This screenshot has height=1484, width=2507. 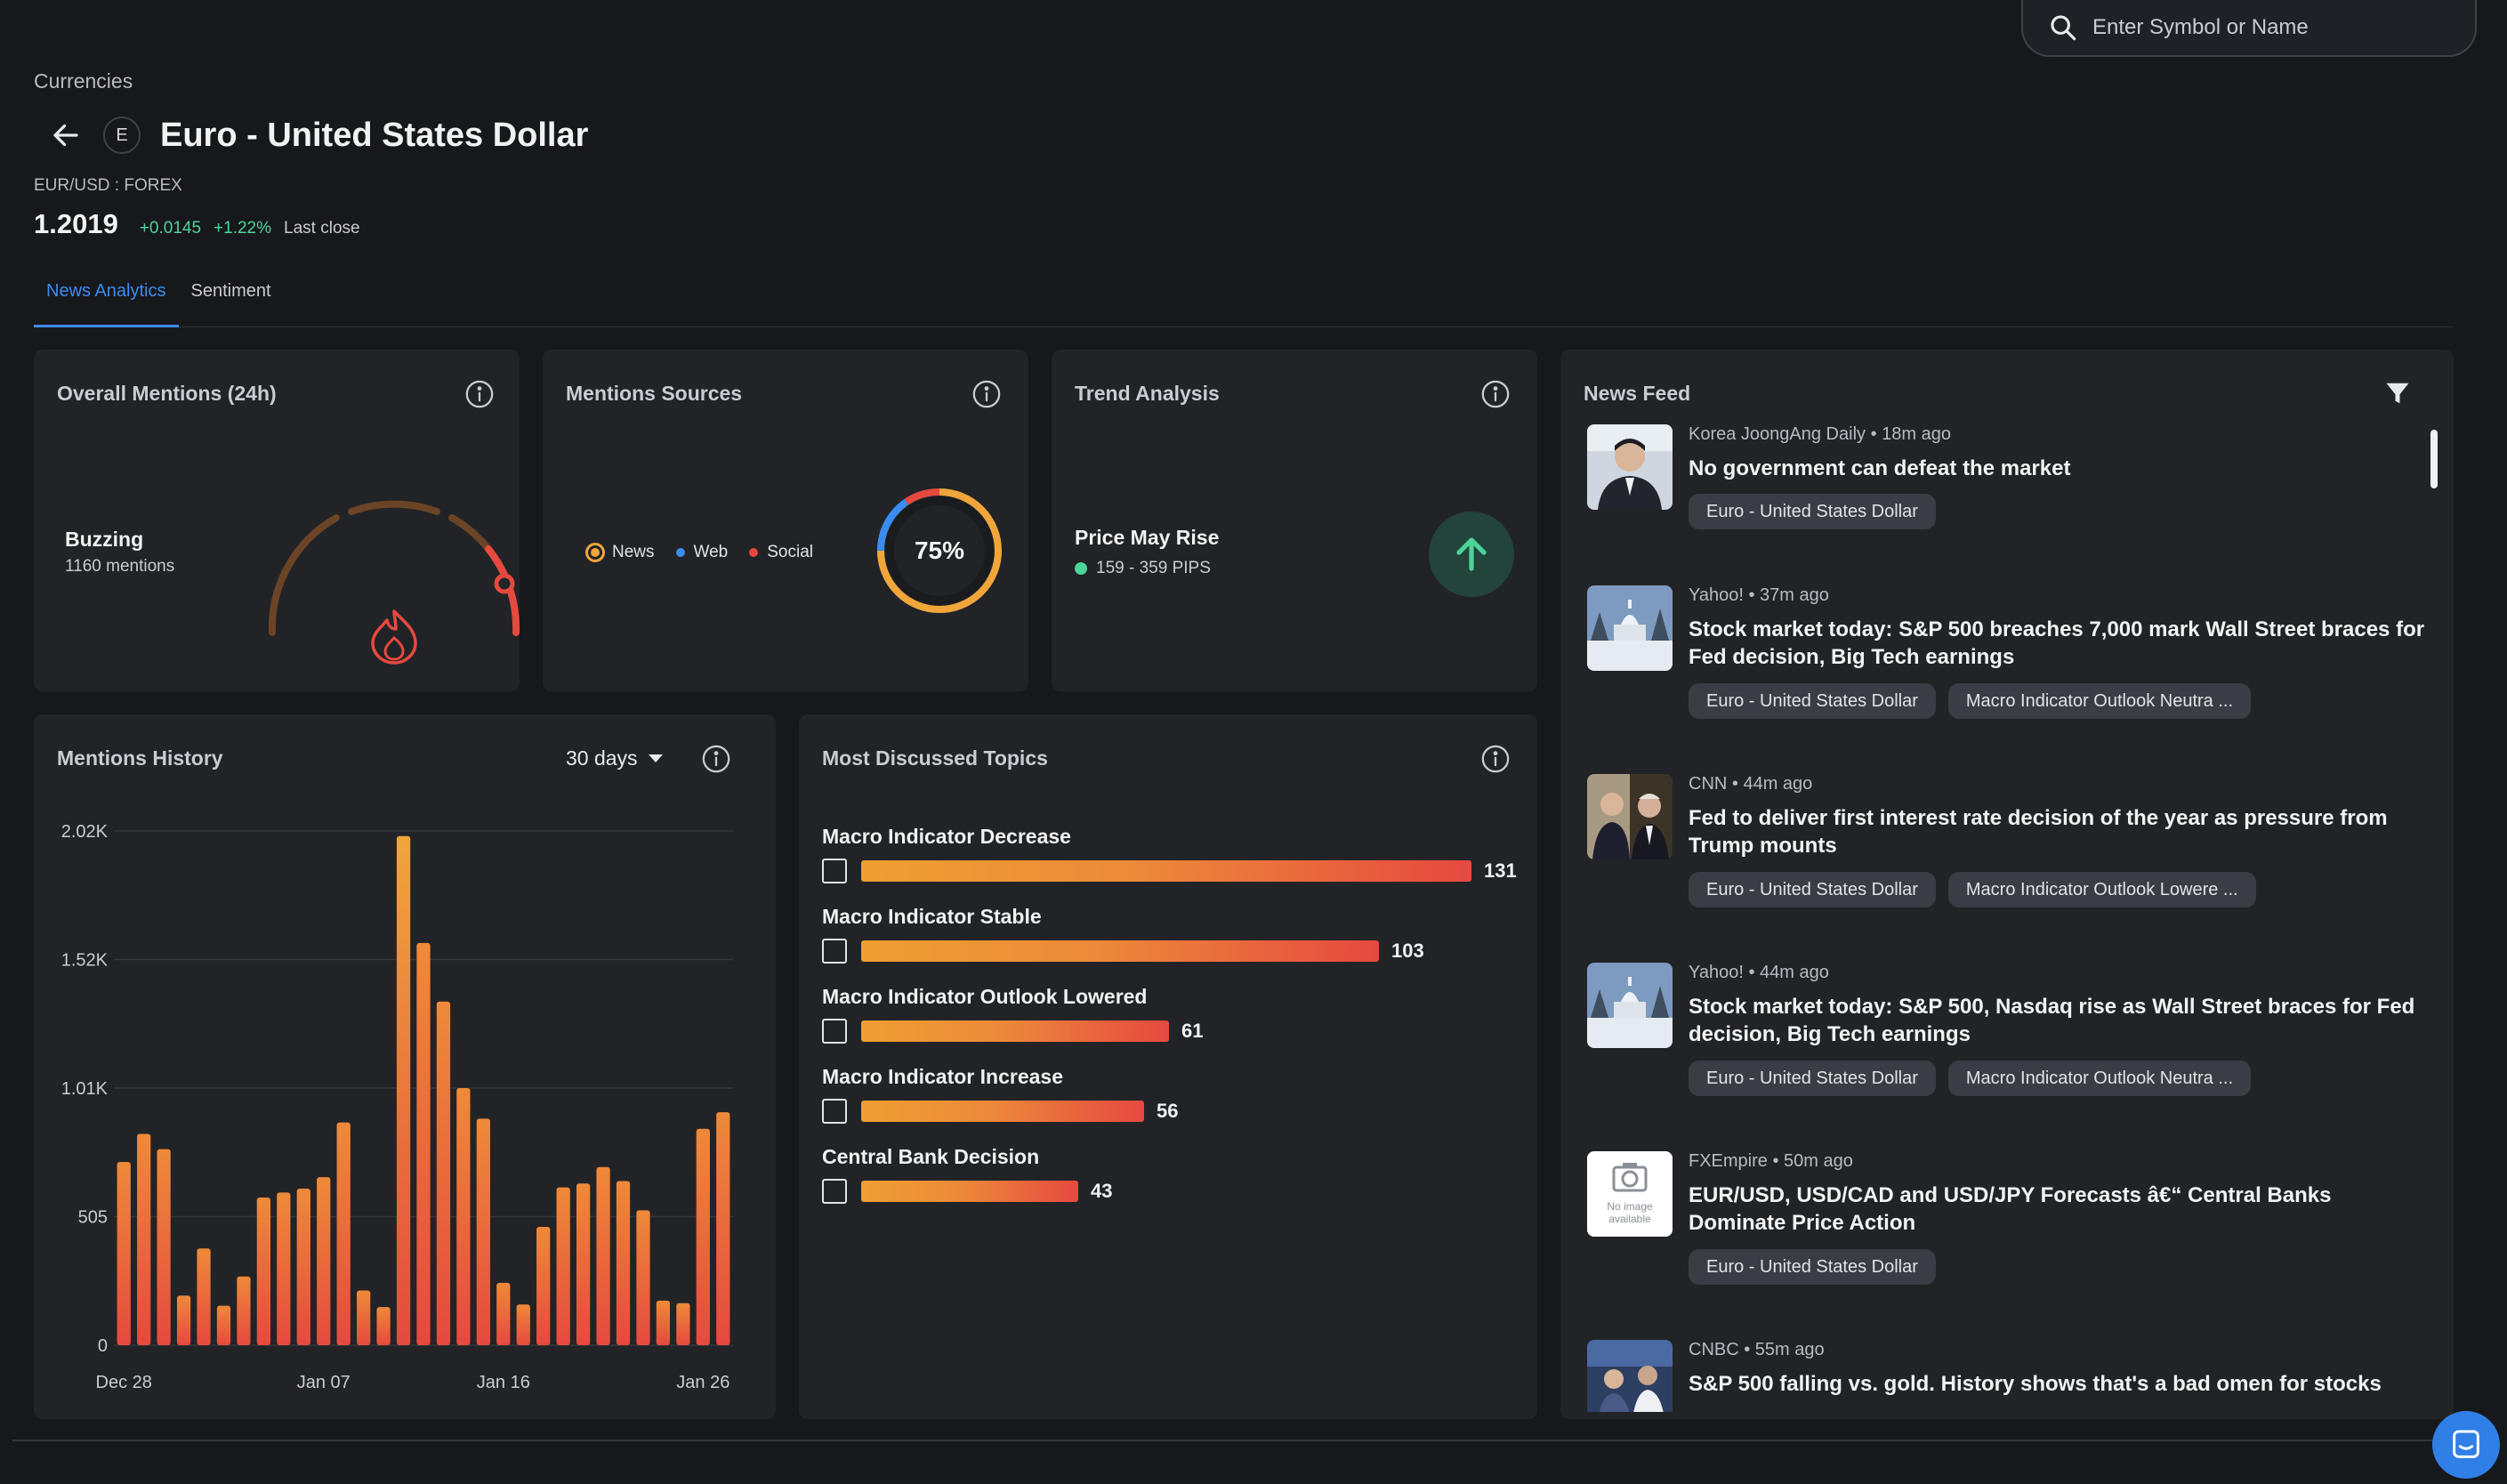 I want to click on topic-label: Macro Indicator Increase, so click(x=942, y=1076).